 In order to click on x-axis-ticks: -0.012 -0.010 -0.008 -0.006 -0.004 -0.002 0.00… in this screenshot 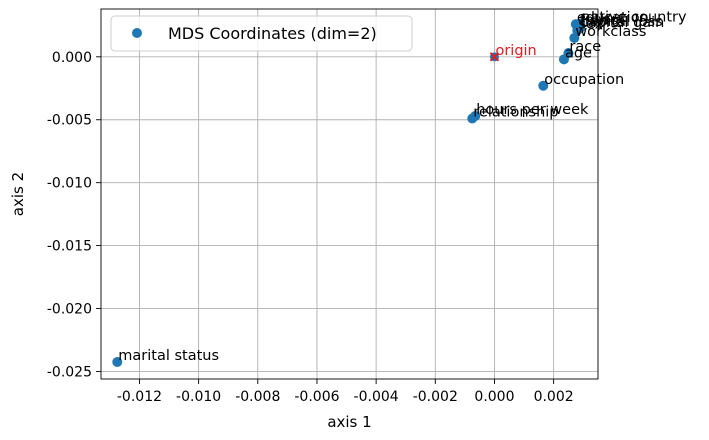, I will do `click(345, 392)`.